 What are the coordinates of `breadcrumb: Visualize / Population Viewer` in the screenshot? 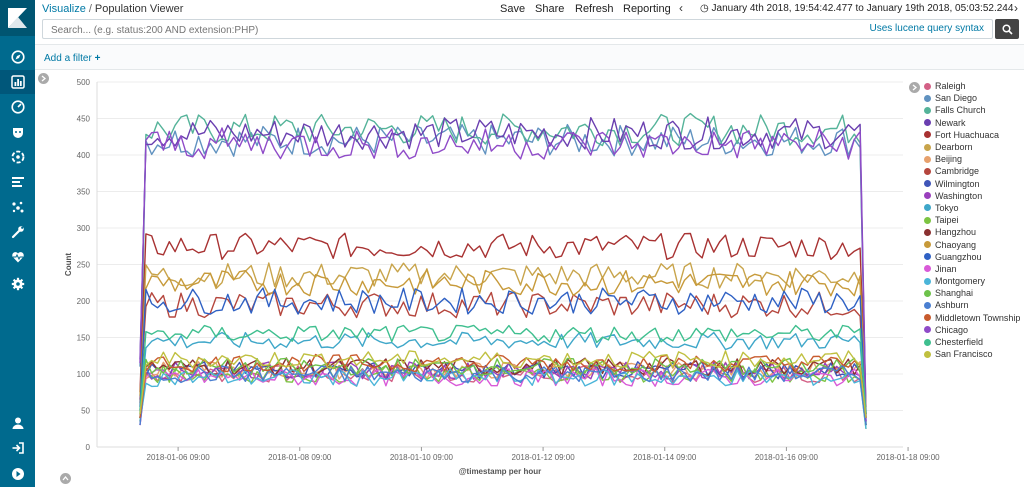 It's located at (112, 9).